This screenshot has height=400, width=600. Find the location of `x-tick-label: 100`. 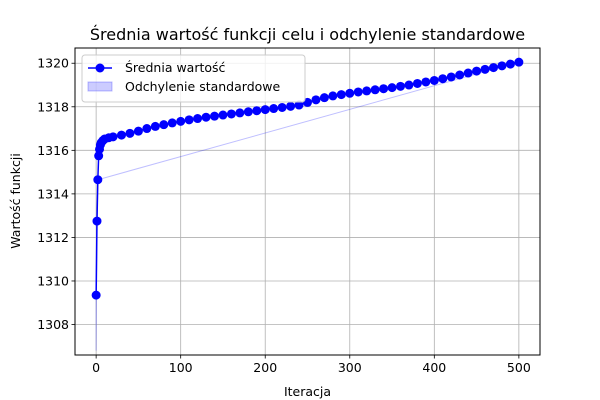

x-tick-label: 100 is located at coordinates (181, 367).